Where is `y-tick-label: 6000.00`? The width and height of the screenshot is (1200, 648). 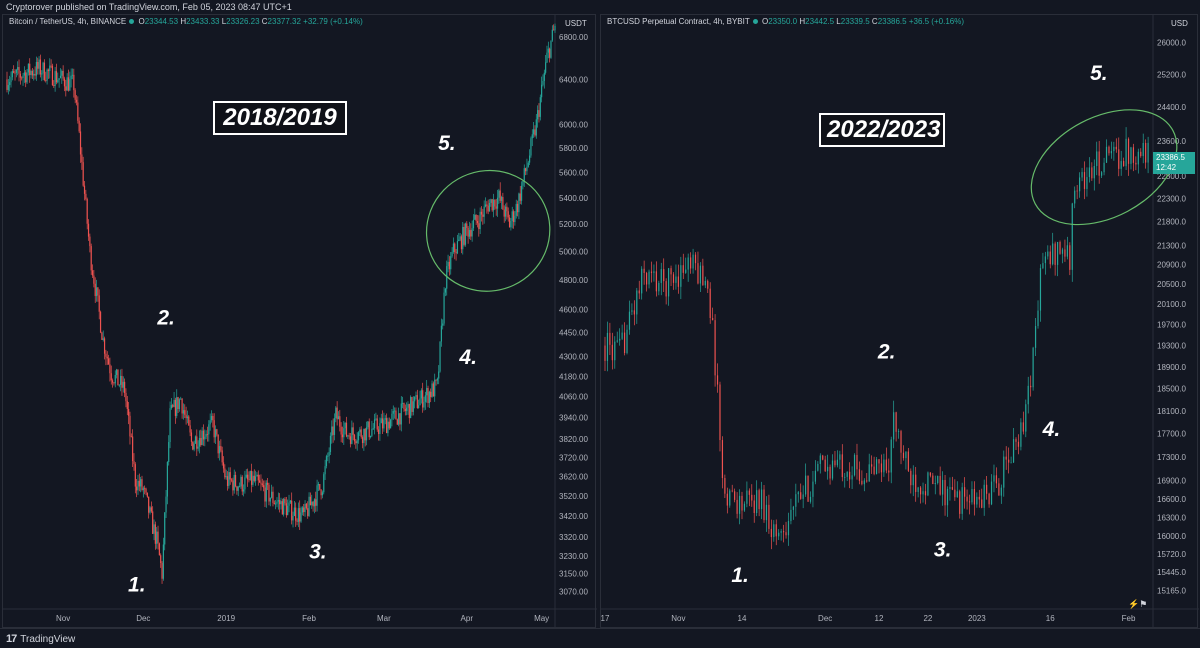 y-tick-label: 6000.00 is located at coordinates (573, 124).